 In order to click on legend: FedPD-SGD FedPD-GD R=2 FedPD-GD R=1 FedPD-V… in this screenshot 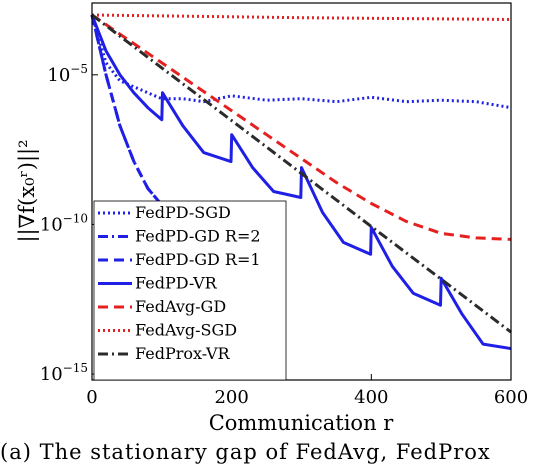, I will do `click(190, 290)`.